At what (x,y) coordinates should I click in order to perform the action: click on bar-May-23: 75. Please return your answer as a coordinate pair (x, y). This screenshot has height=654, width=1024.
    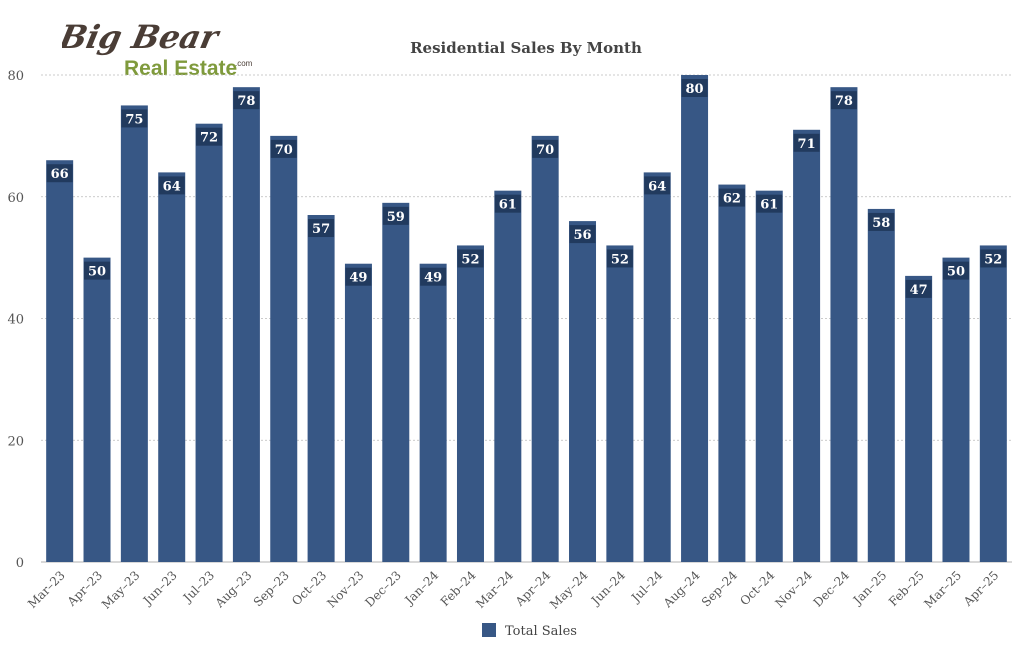
    Looking at the image, I should click on (134, 333).